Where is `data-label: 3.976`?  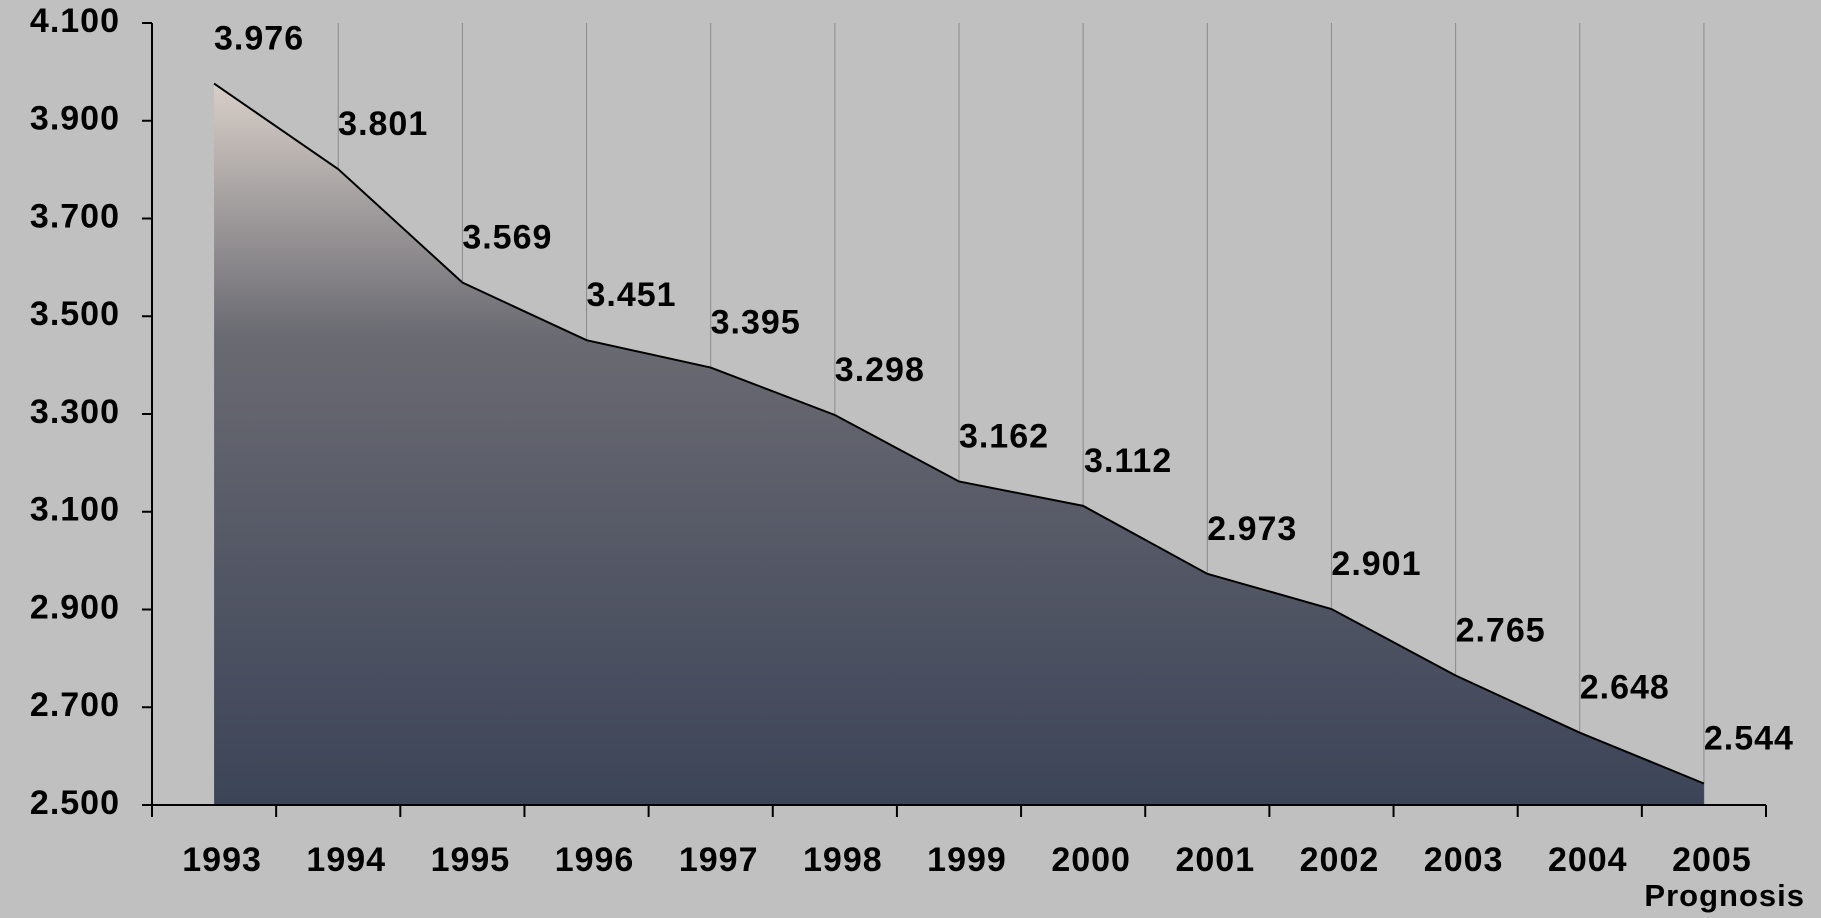 data-label: 3.976 is located at coordinates (259, 39).